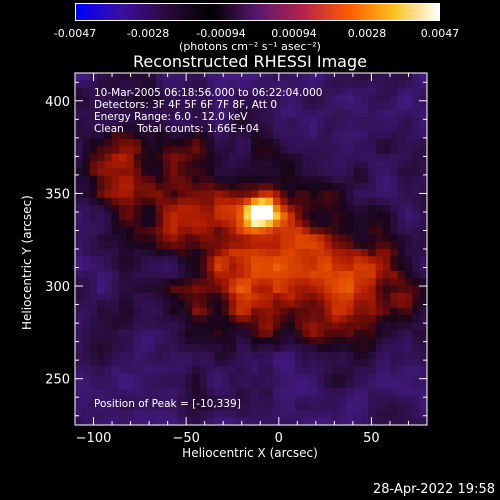 The width and height of the screenshot is (500, 500). Describe the element at coordinates (294, 33) in the screenshot. I see `colorbar-tick: 0.00094` at that location.